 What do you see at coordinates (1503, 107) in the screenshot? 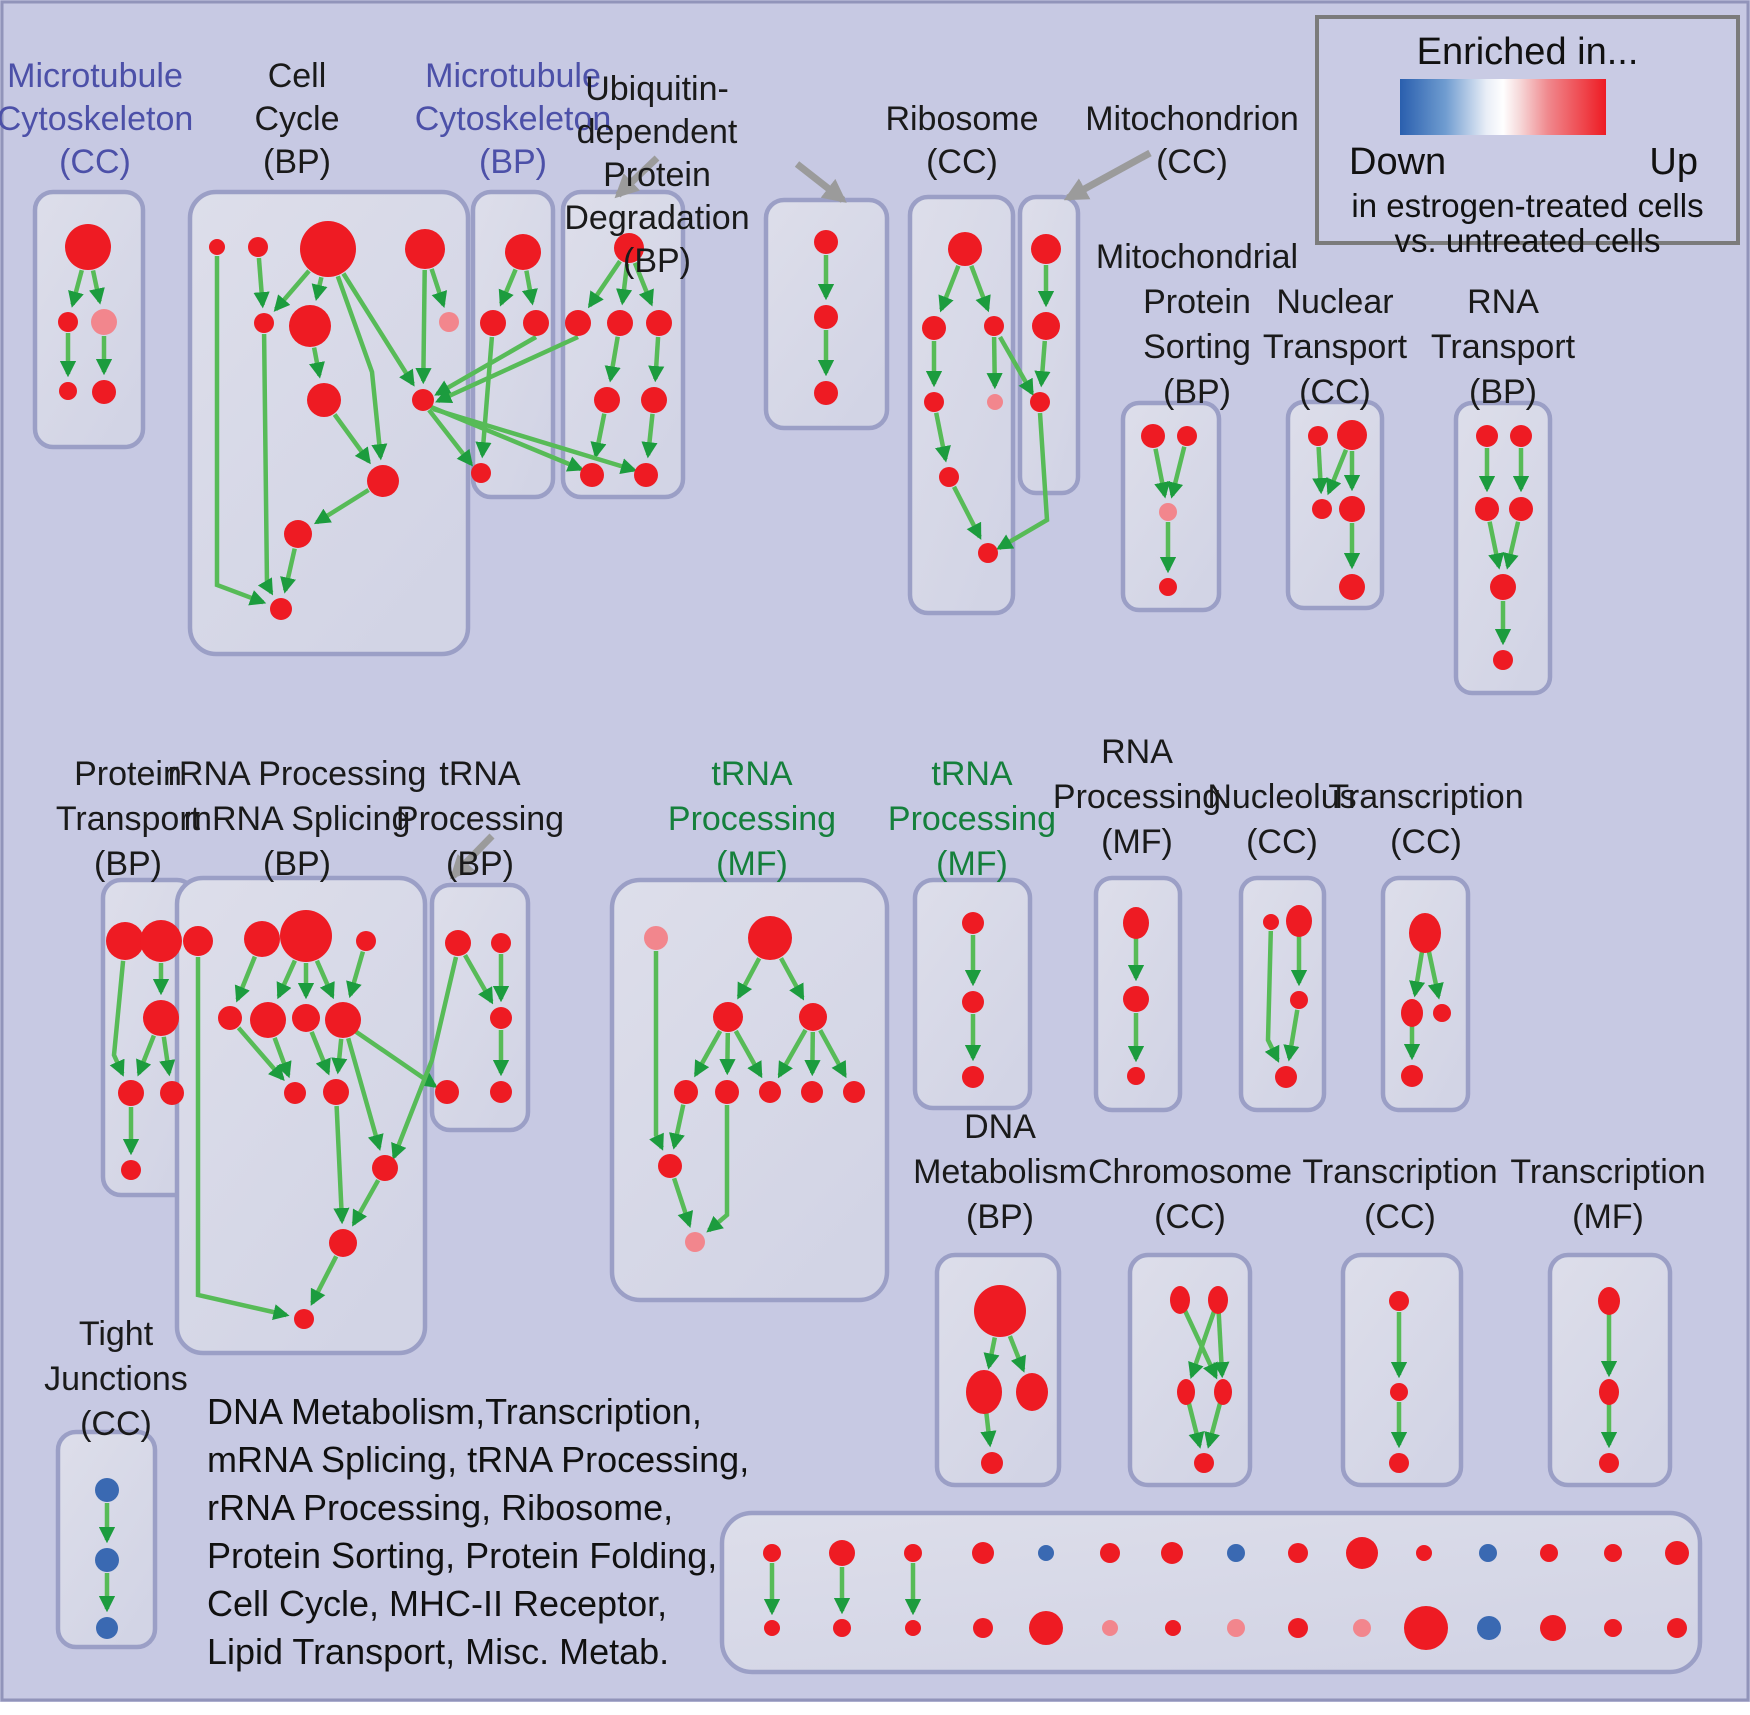
I see `legend-gradient-bar` at bounding box center [1503, 107].